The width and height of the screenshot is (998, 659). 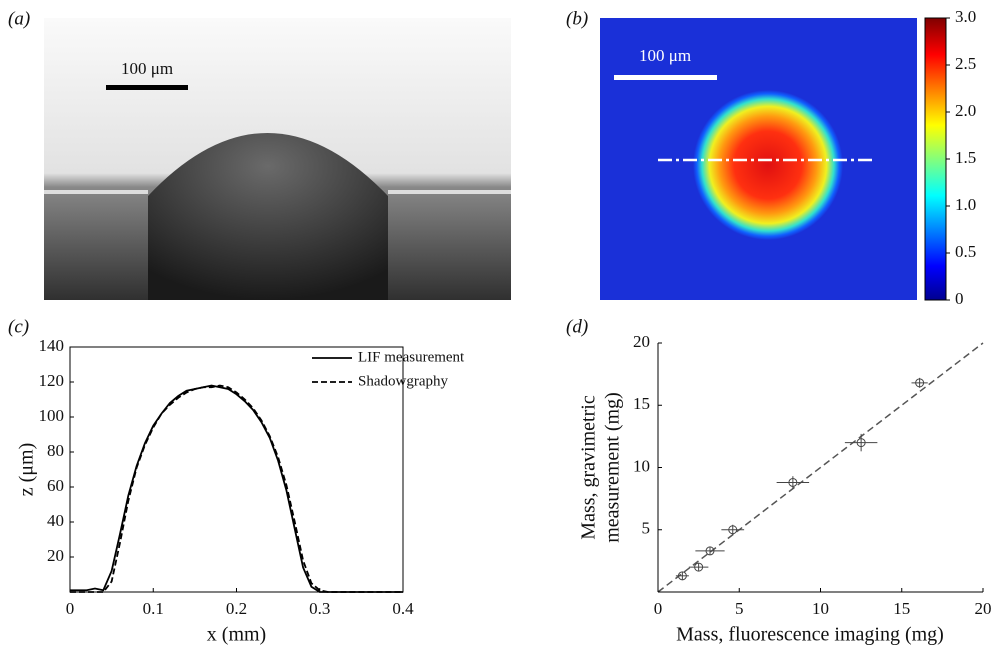 What do you see at coordinates (965, 251) in the screenshot?
I see `colorbar-tick-label: 0.5` at bounding box center [965, 251].